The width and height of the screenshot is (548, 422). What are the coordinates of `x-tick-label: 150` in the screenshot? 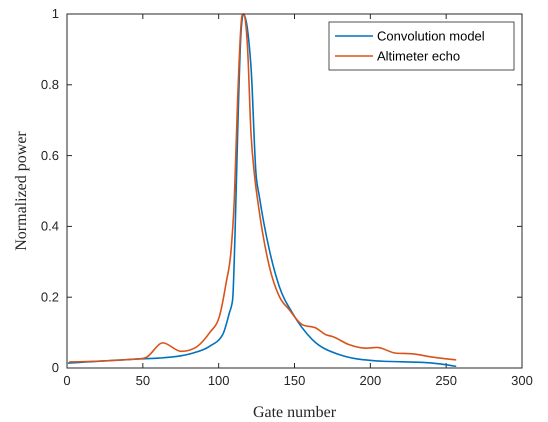 It's located at (295, 380).